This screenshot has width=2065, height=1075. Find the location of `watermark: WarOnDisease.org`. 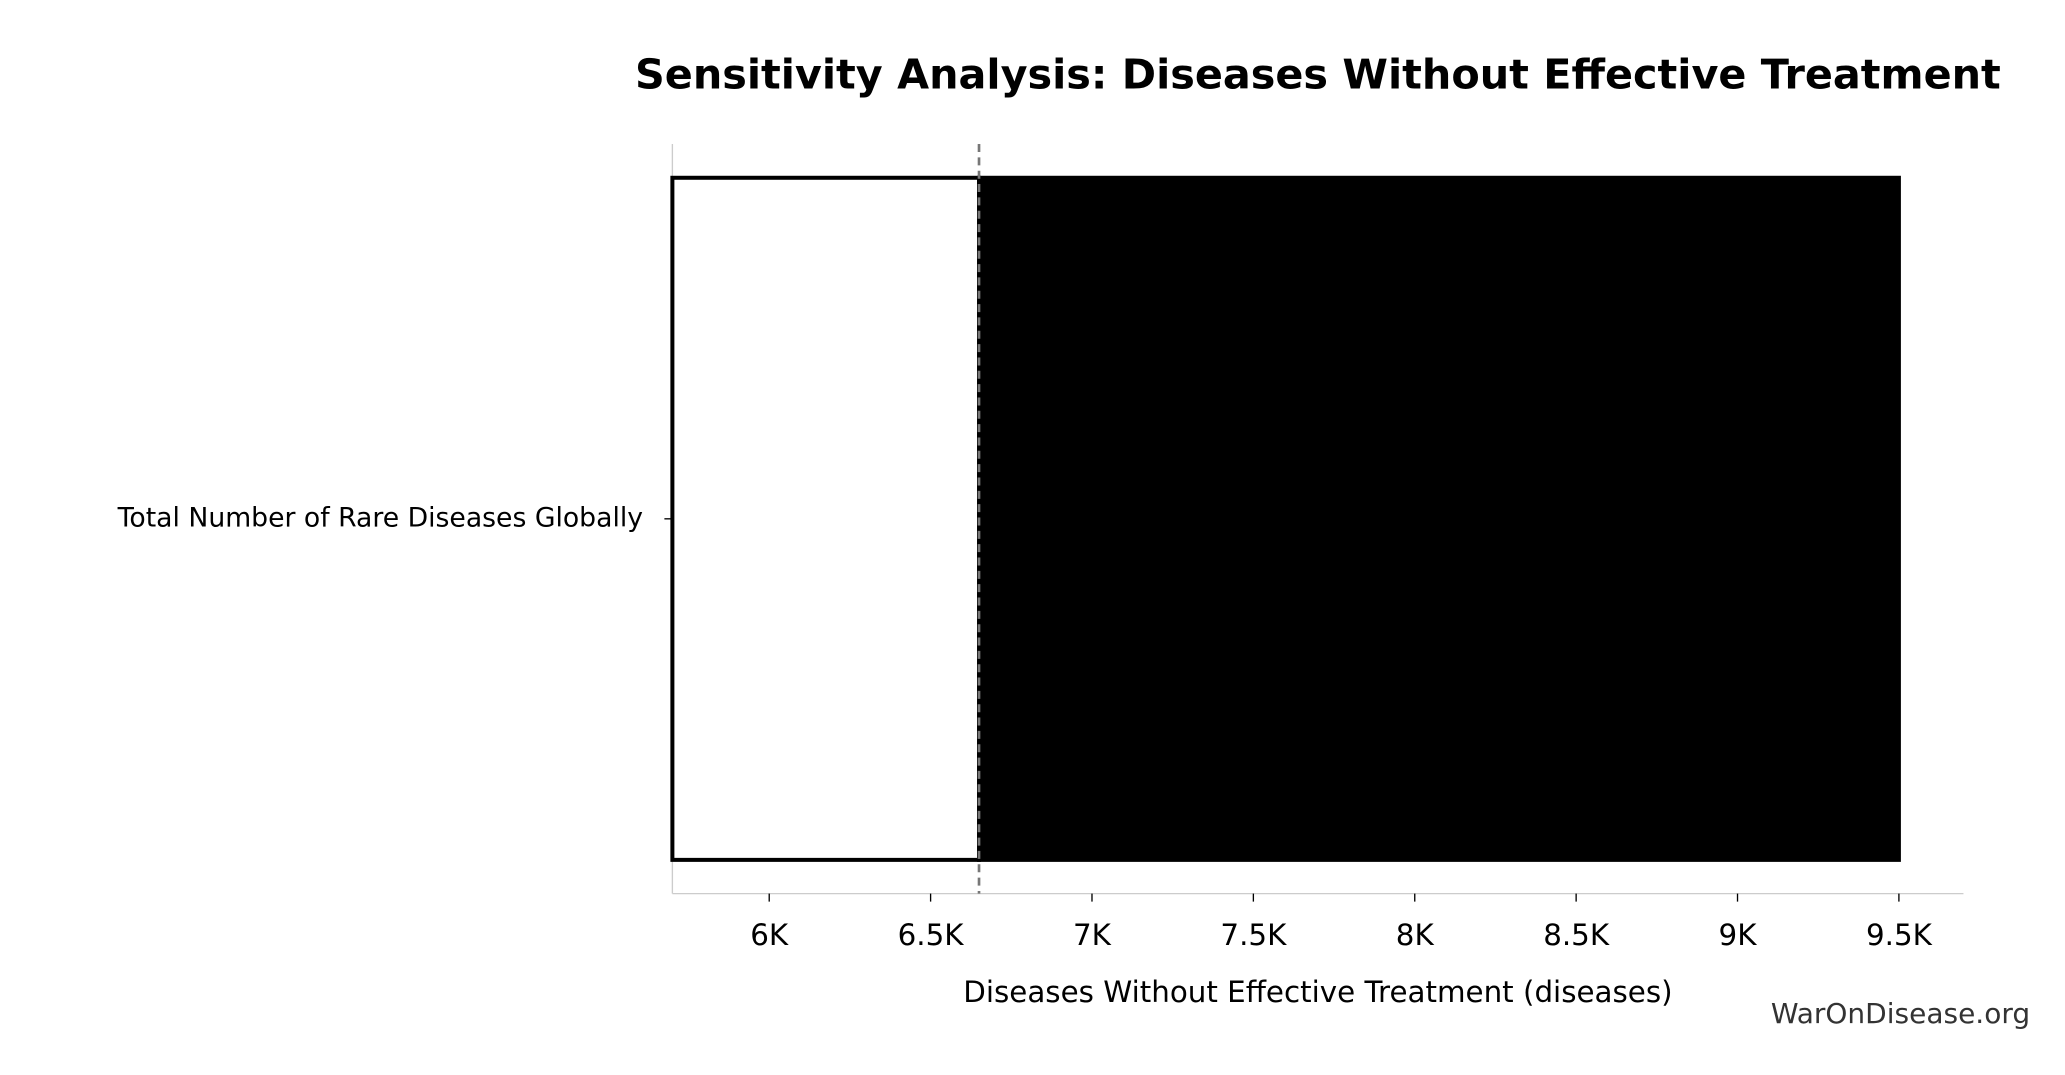

watermark: WarOnDisease.org is located at coordinates (1900, 1013).